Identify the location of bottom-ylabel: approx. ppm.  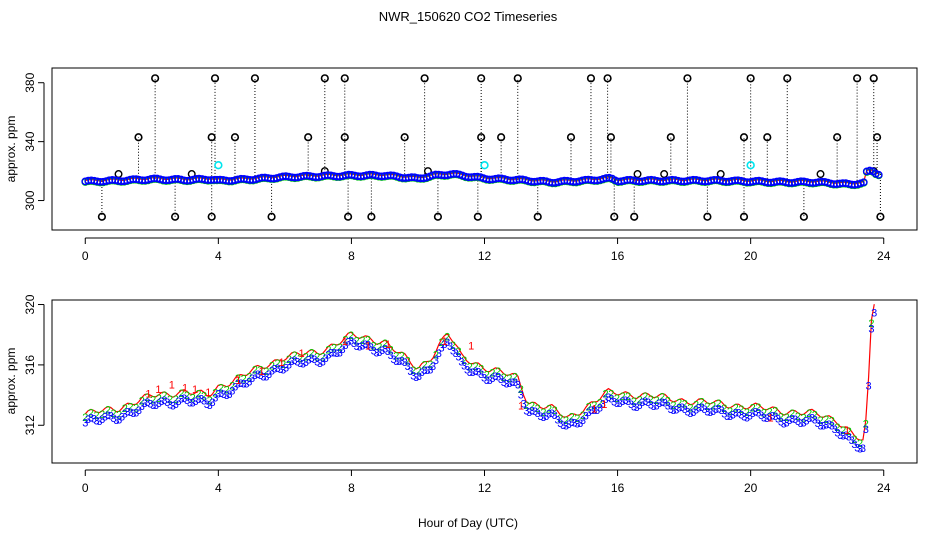
(11, 381).